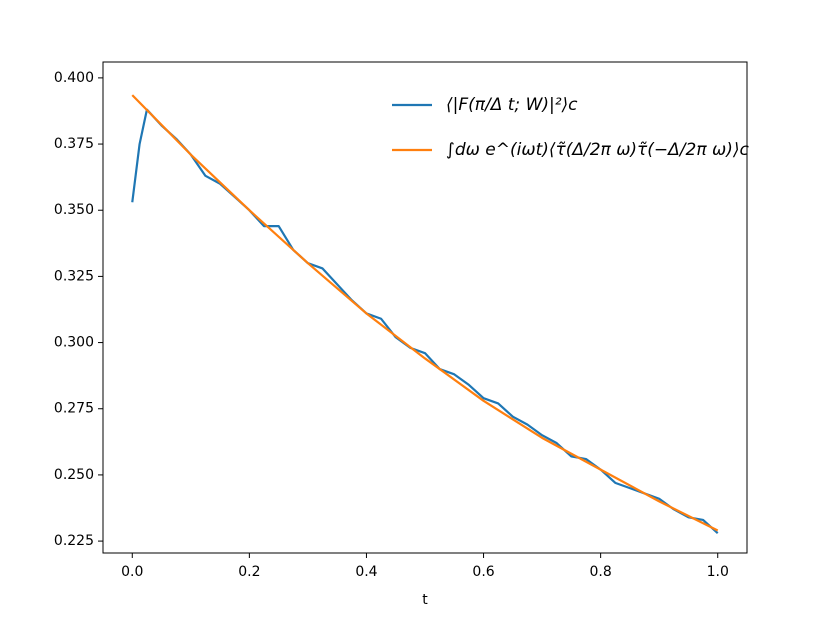 The height and width of the screenshot is (623, 830). What do you see at coordinates (74, 144) in the screenshot?
I see `y-tick-label: 0.375` at bounding box center [74, 144].